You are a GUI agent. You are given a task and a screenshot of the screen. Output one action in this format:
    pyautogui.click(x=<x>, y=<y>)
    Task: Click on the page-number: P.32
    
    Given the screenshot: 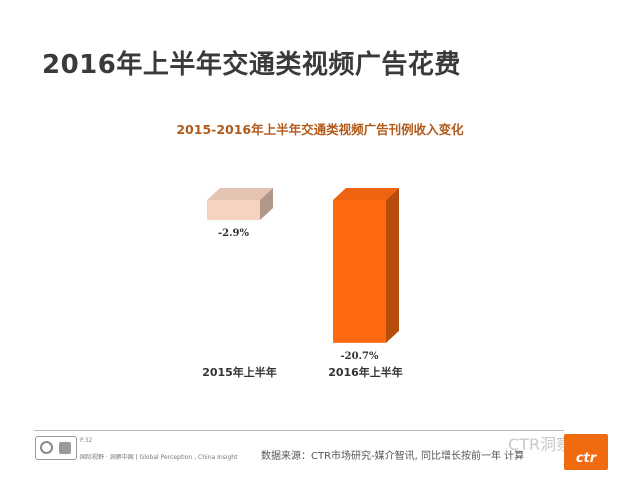 What is the action you would take?
    pyautogui.click(x=86, y=440)
    